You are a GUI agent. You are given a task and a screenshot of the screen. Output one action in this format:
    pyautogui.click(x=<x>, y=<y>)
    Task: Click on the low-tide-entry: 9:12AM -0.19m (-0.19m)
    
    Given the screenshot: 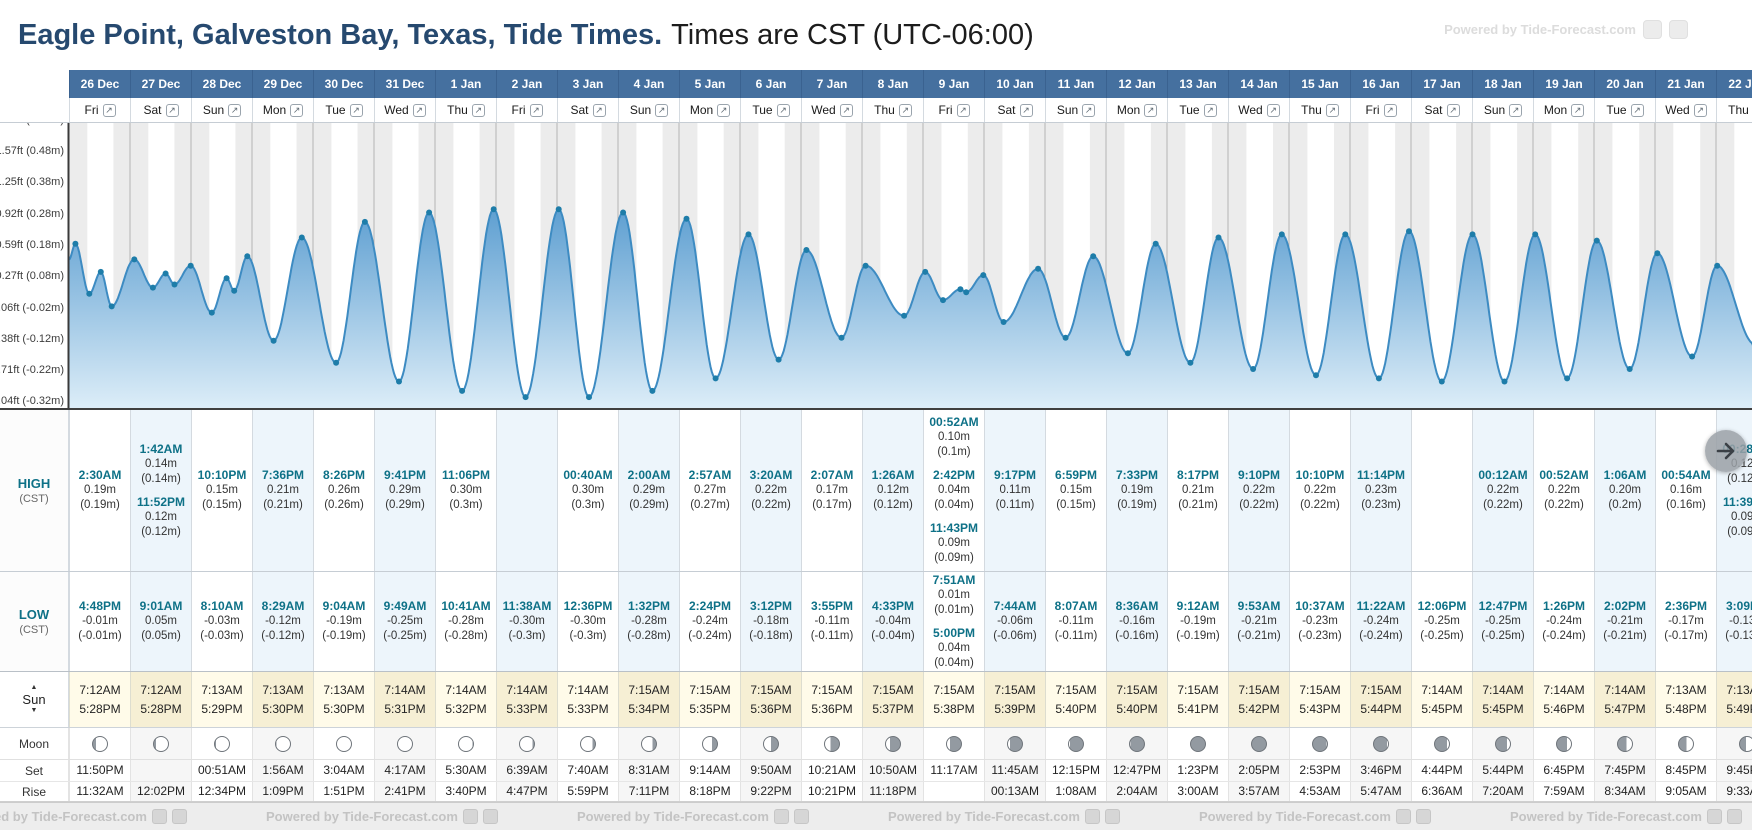 What is the action you would take?
    pyautogui.click(x=1197, y=621)
    